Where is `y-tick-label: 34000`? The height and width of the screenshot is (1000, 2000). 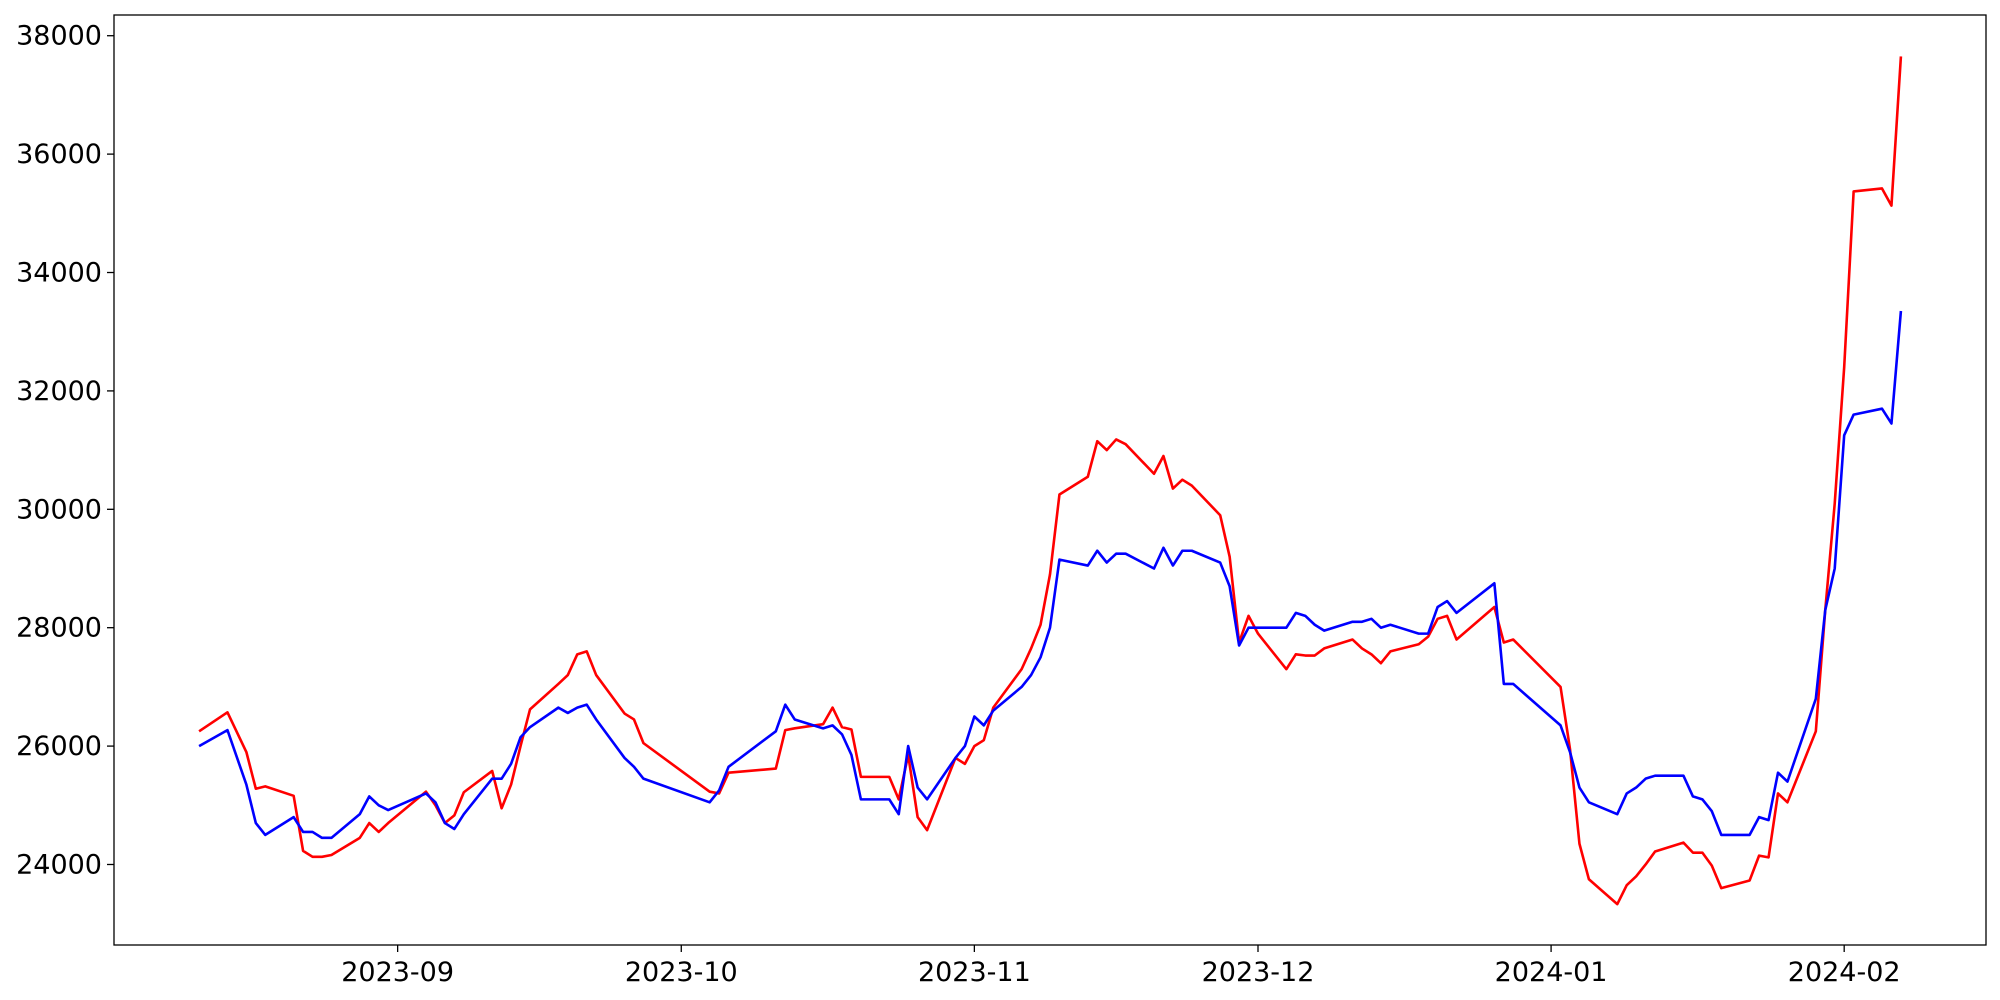
y-tick-label: 34000 is located at coordinates (59, 273).